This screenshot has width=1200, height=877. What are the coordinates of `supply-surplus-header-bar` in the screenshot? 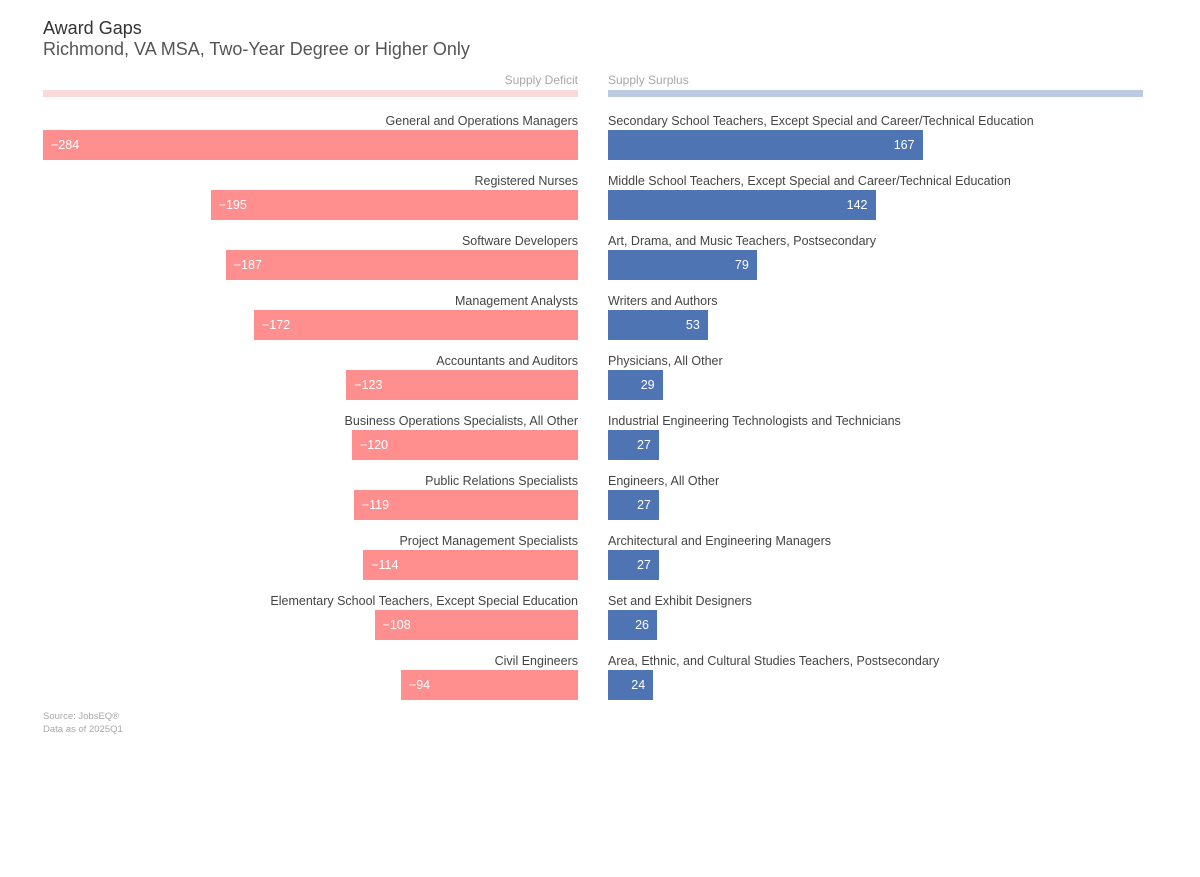 It's located at (875, 93).